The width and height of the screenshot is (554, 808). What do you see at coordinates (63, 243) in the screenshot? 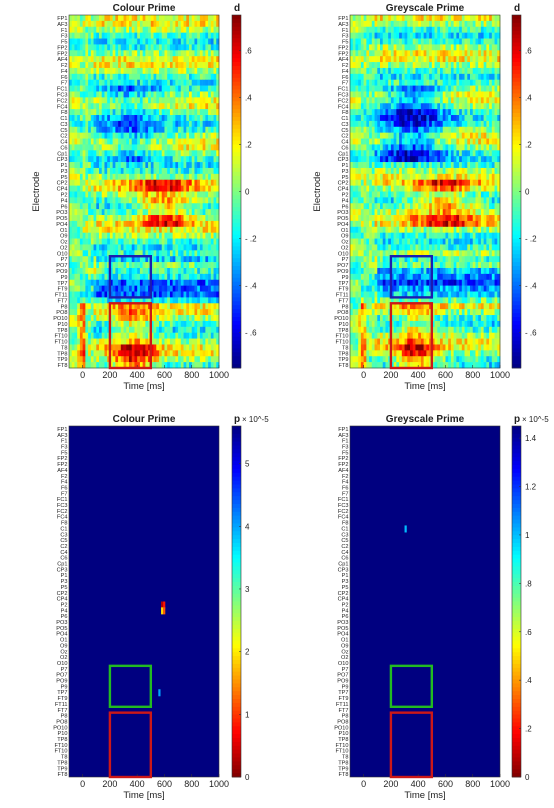
I see `electrode-label: Oz` at bounding box center [63, 243].